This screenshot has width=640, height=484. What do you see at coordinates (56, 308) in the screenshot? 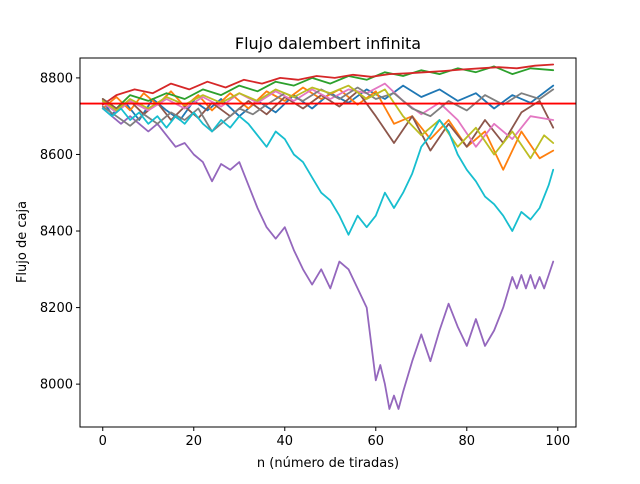
I see `y-tick-label: 8200` at bounding box center [56, 308].